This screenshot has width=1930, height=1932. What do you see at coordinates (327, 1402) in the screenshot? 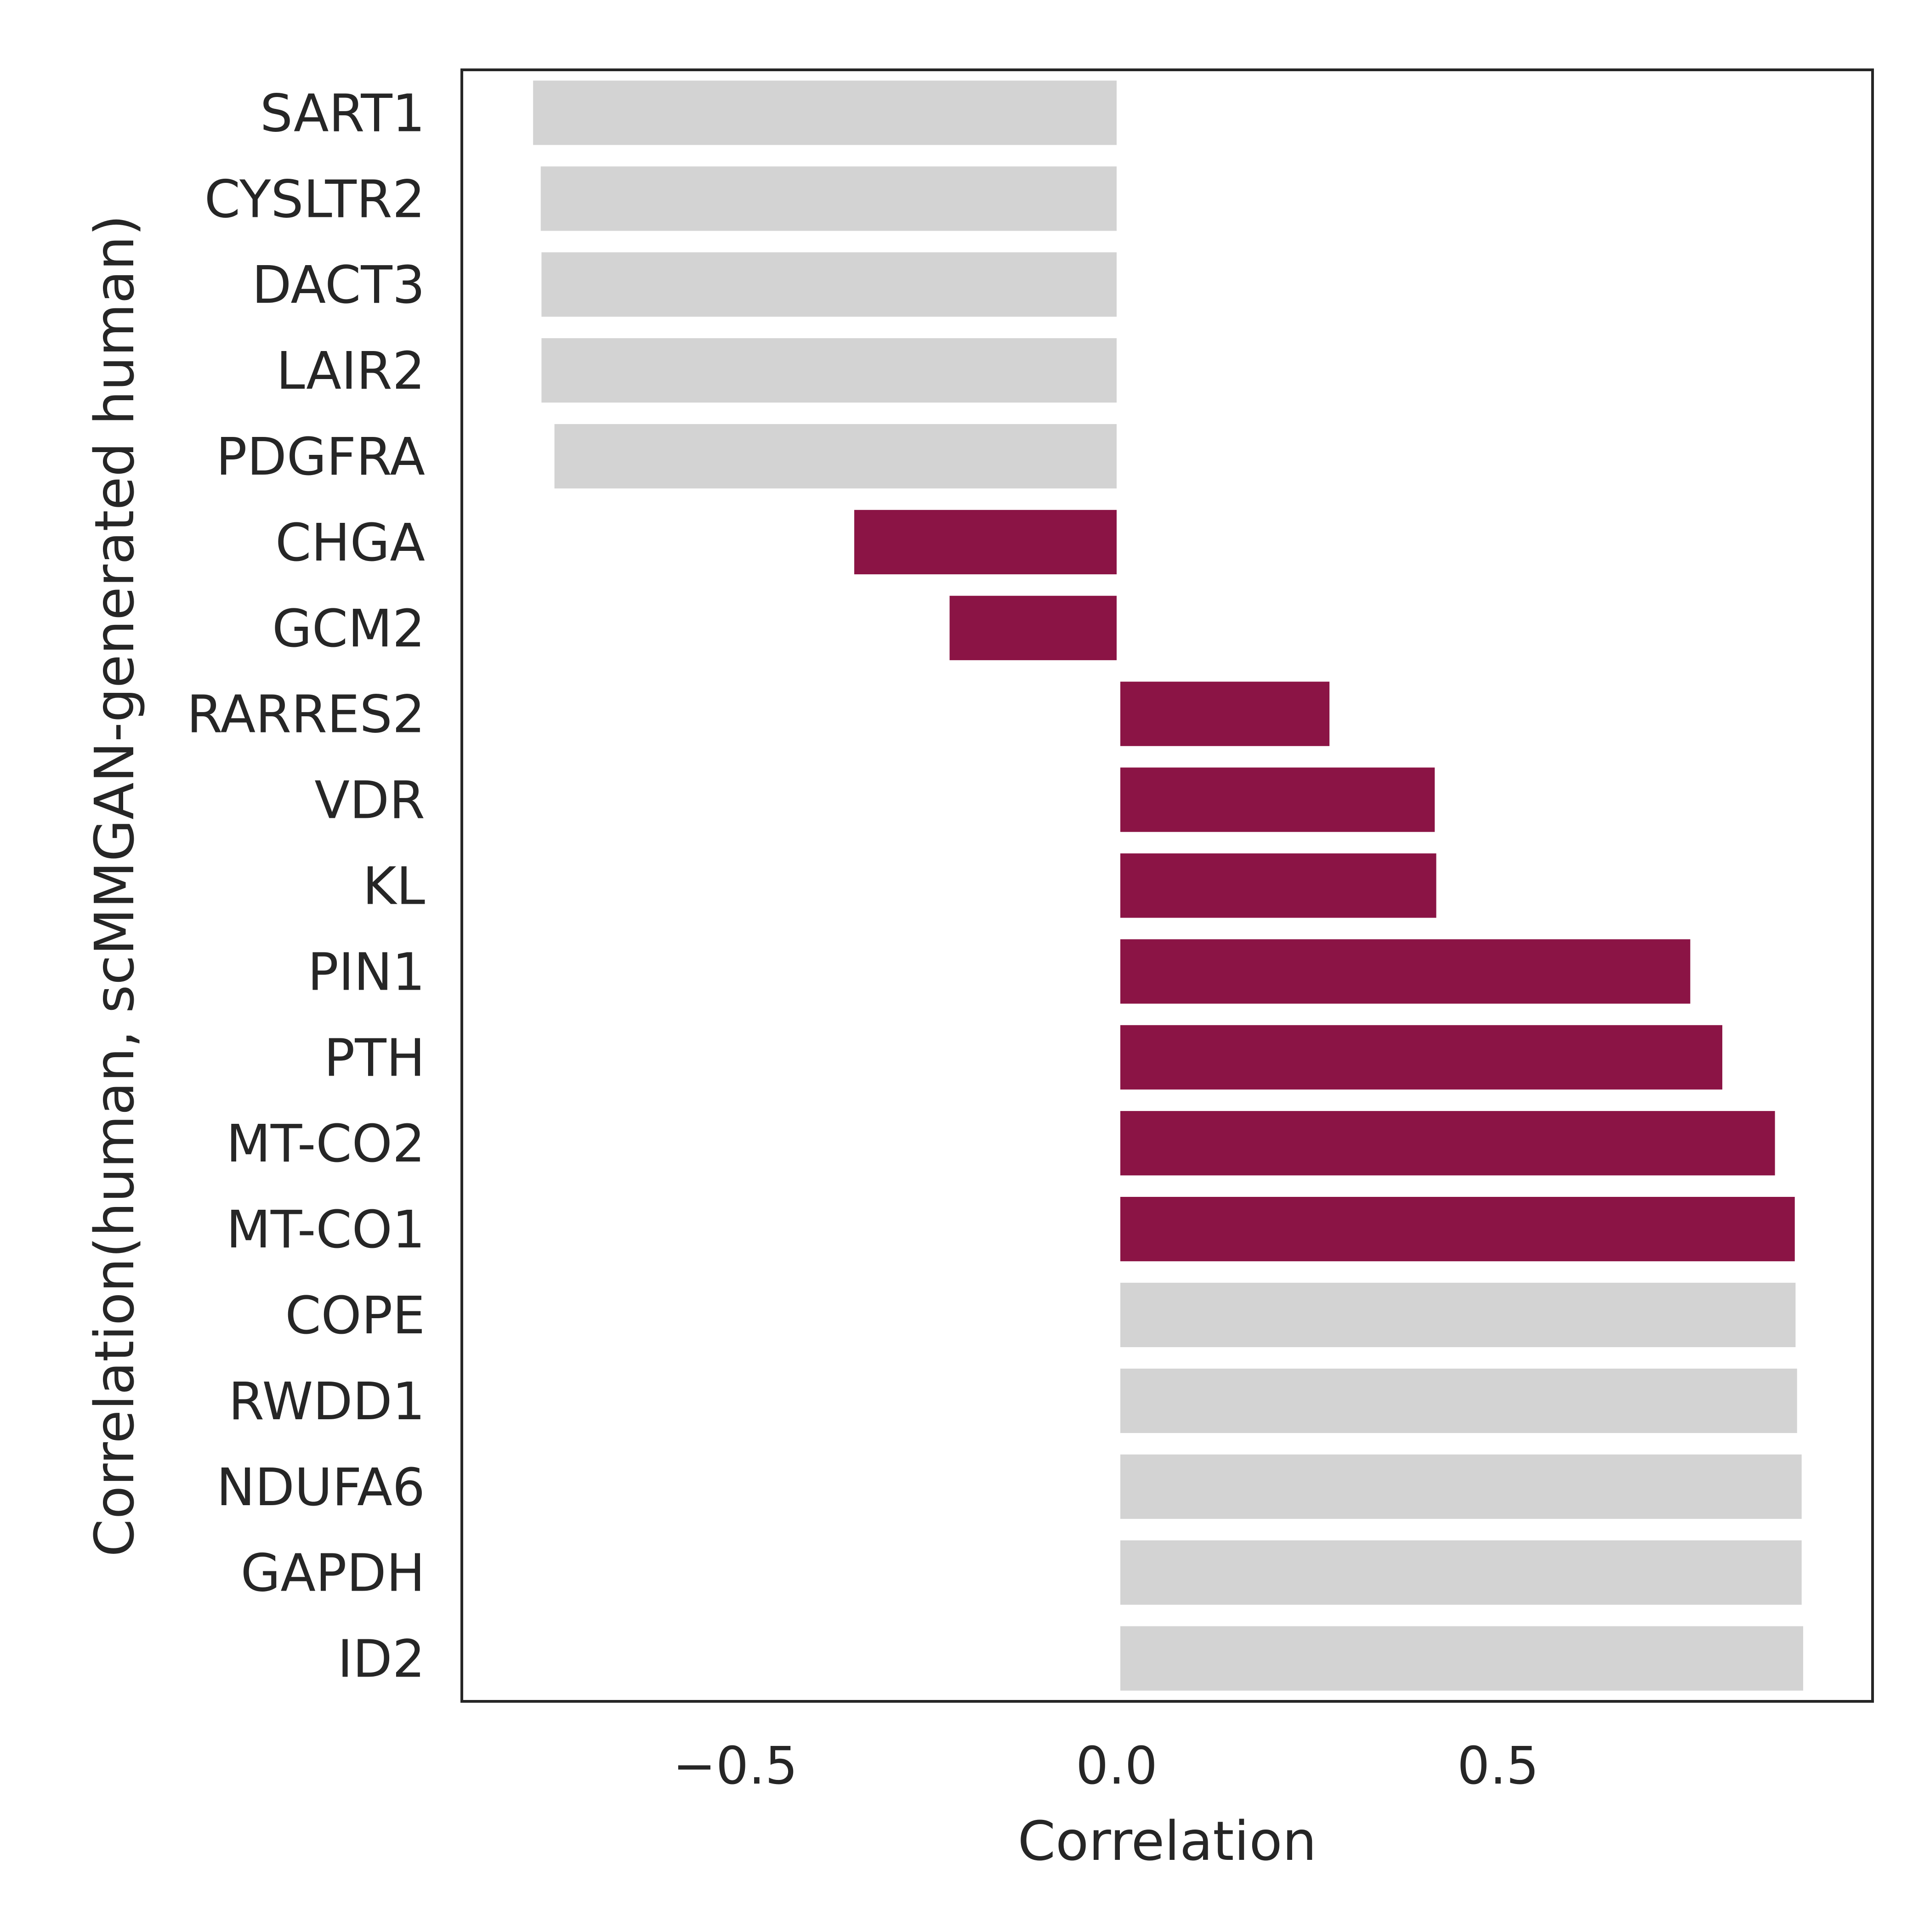
I see `y-tick-label: RWDD1` at bounding box center [327, 1402].